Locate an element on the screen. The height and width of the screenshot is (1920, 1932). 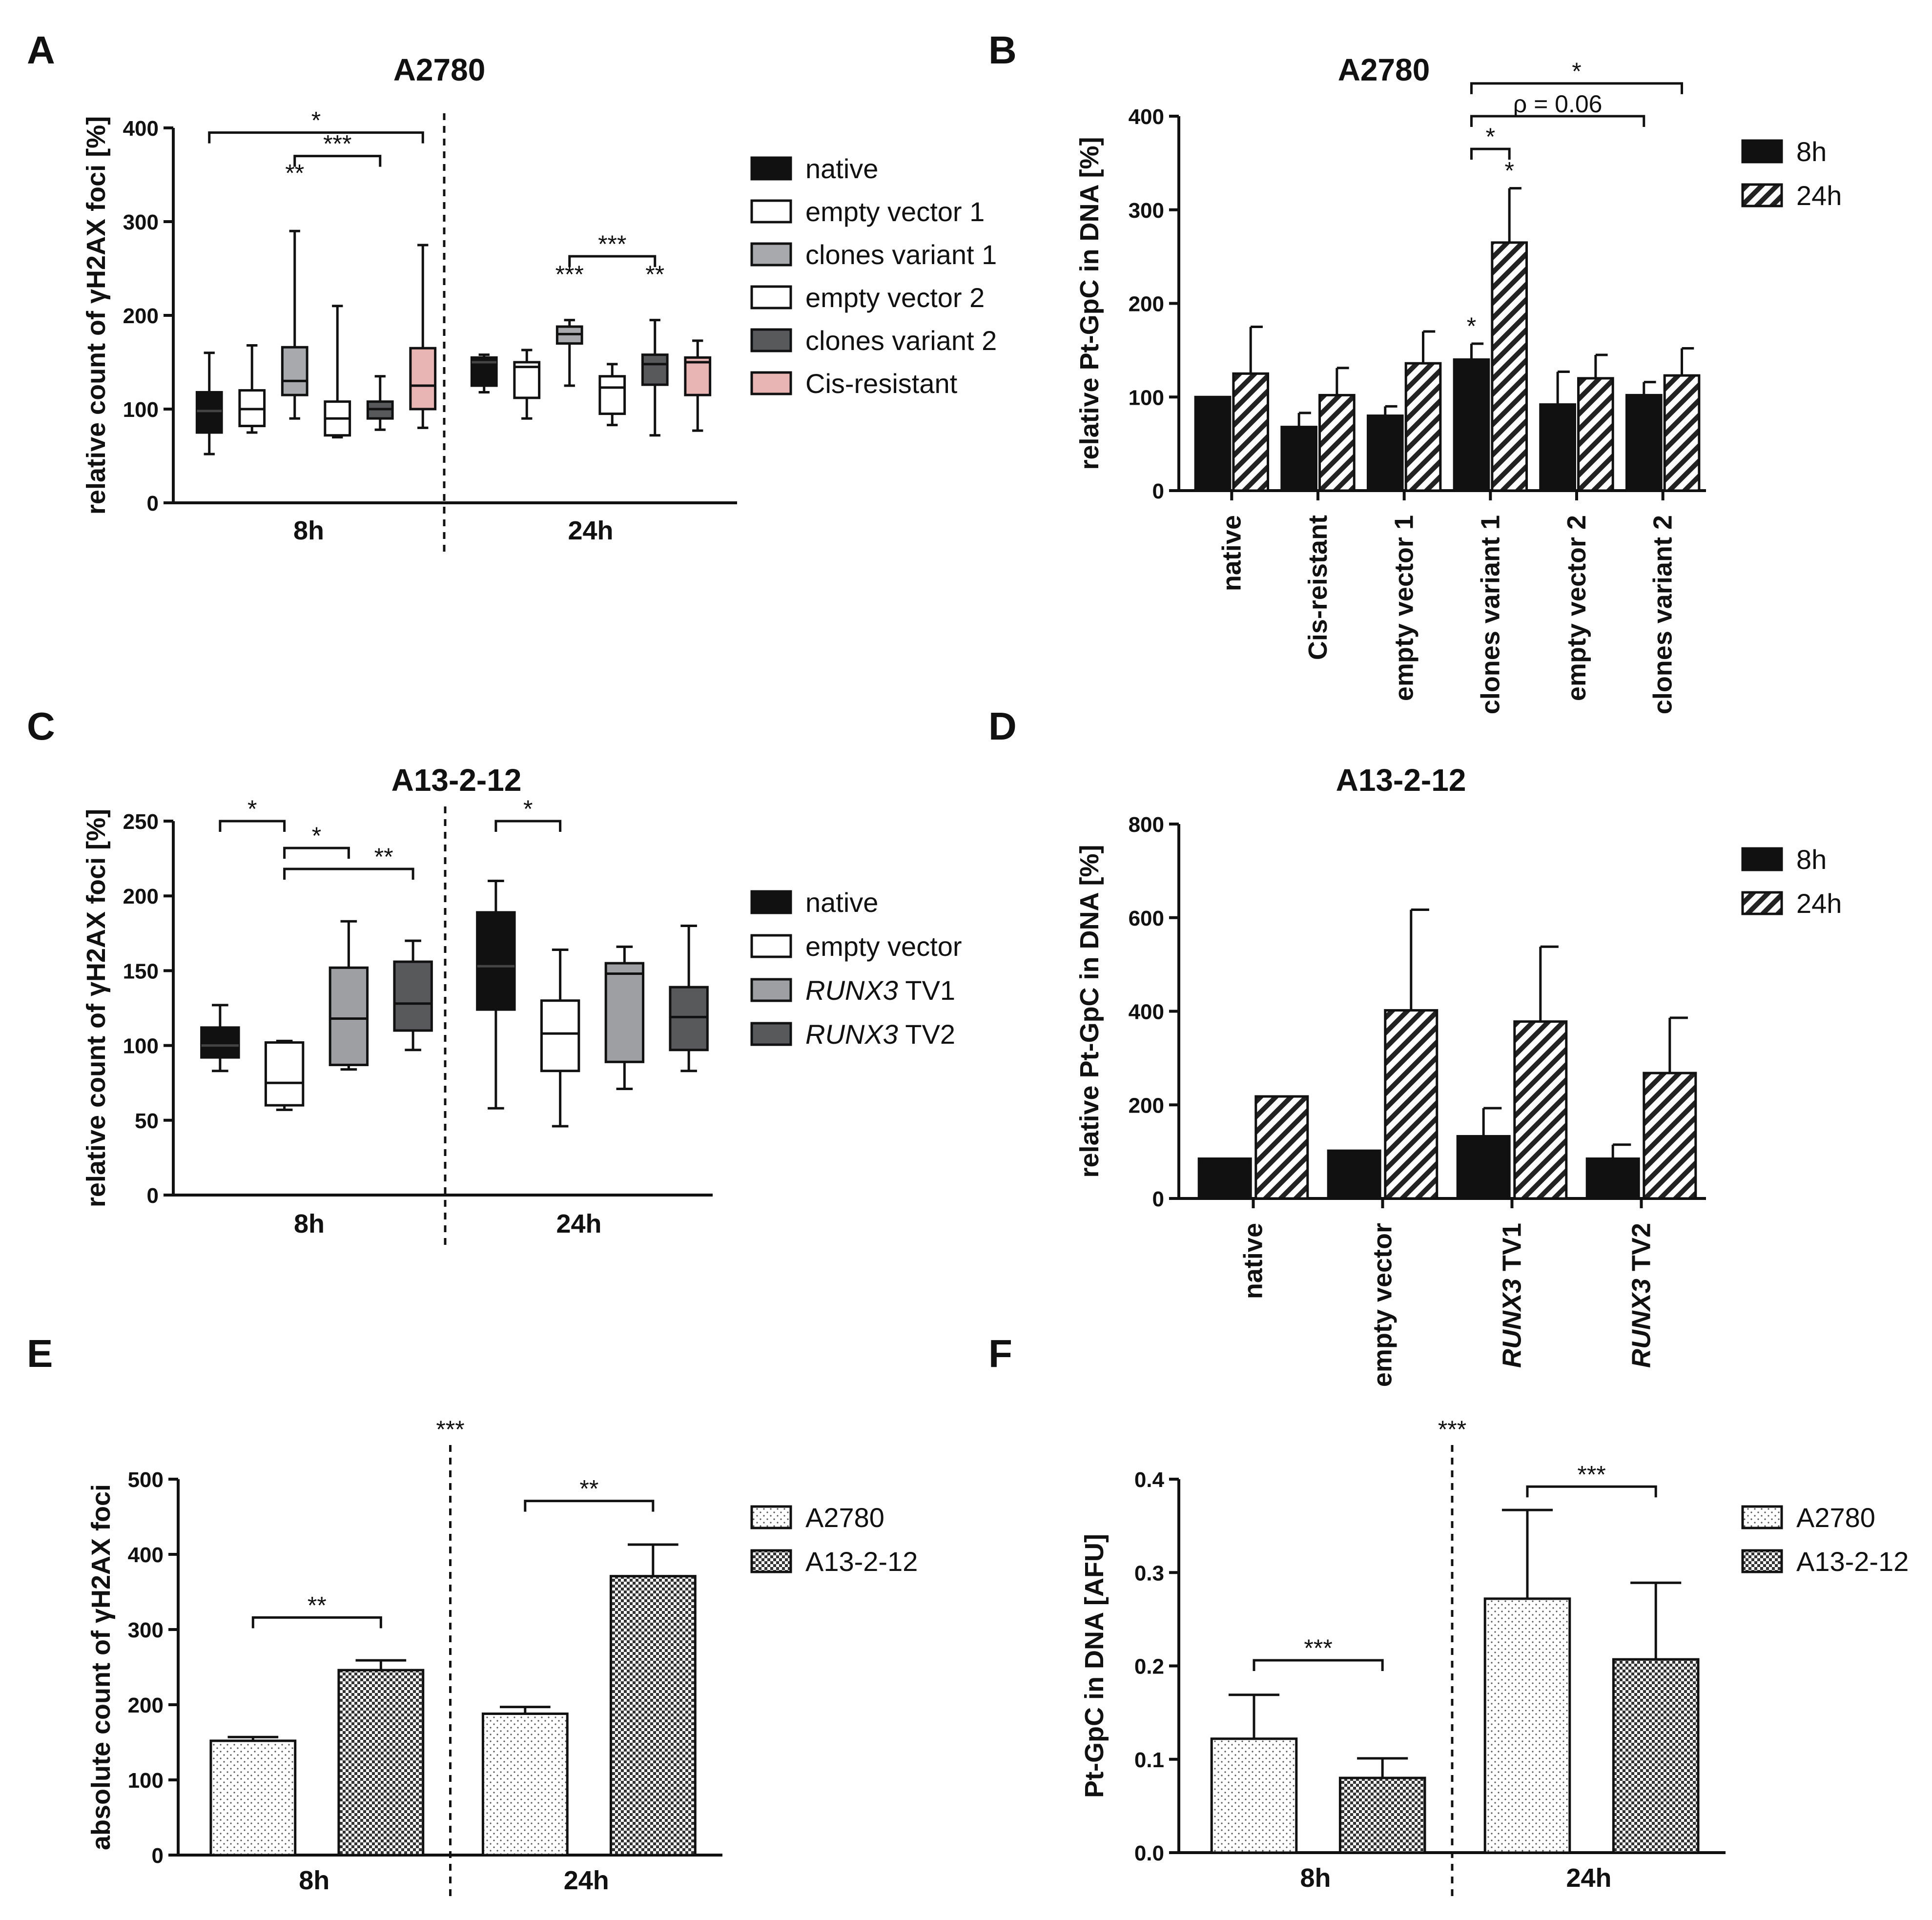
legend-label: empty vector 2 is located at coordinates (895, 297).